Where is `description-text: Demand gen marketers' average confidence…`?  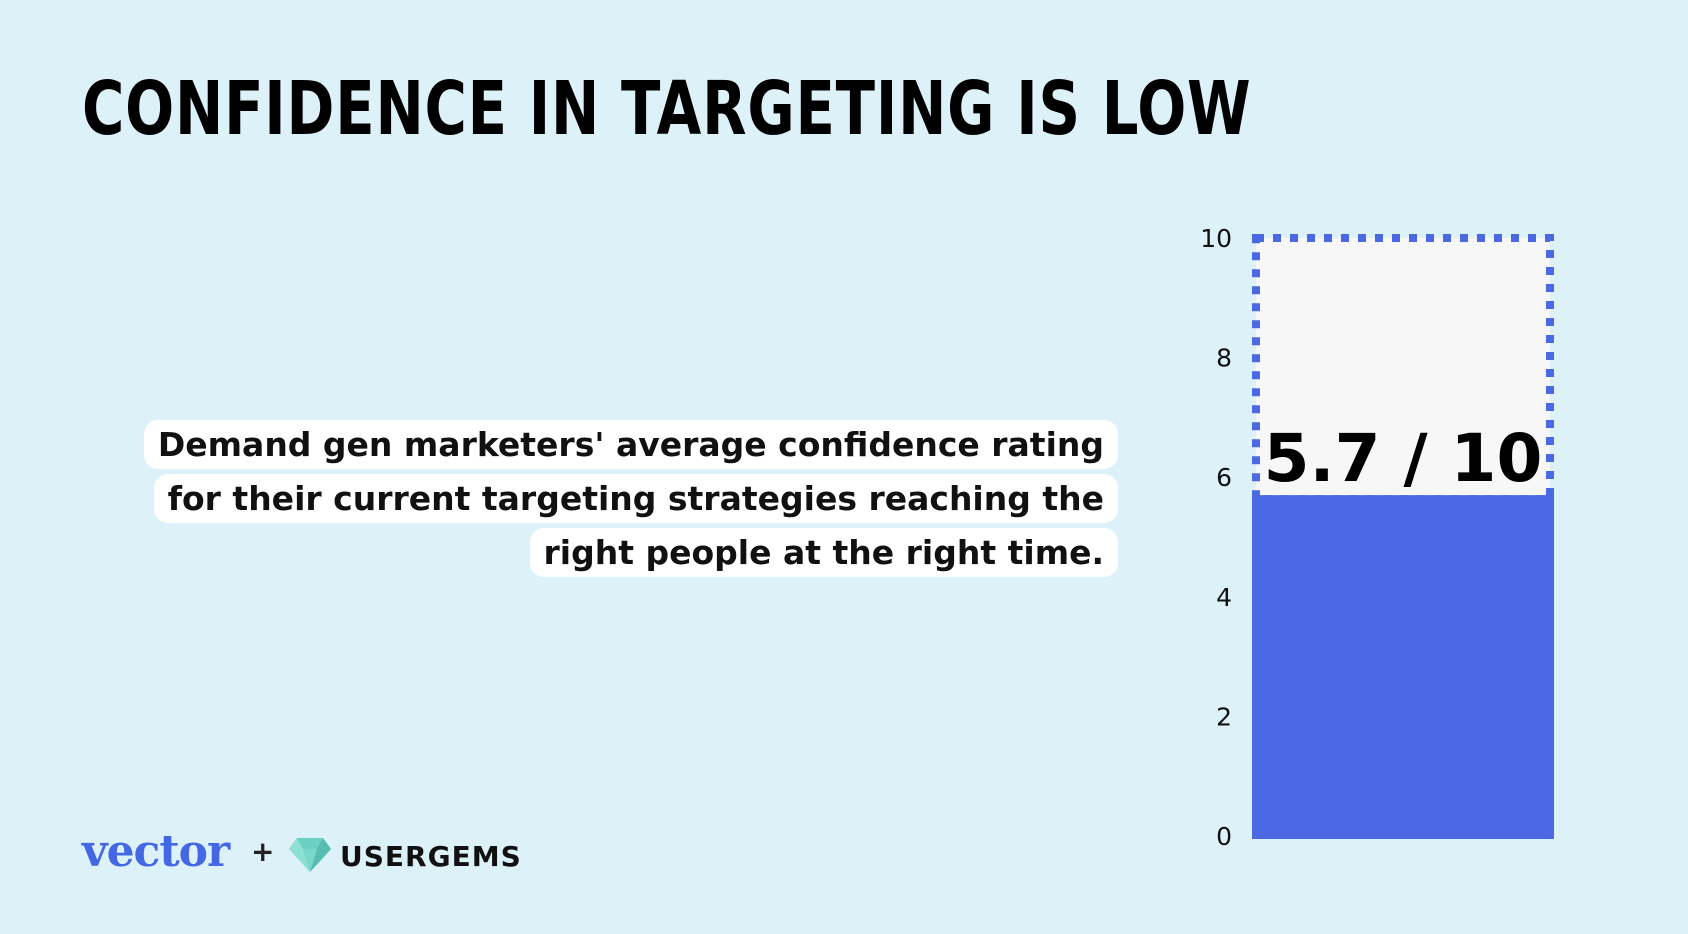
description-text: Demand gen marketers' average confidence… is located at coordinates (630, 498).